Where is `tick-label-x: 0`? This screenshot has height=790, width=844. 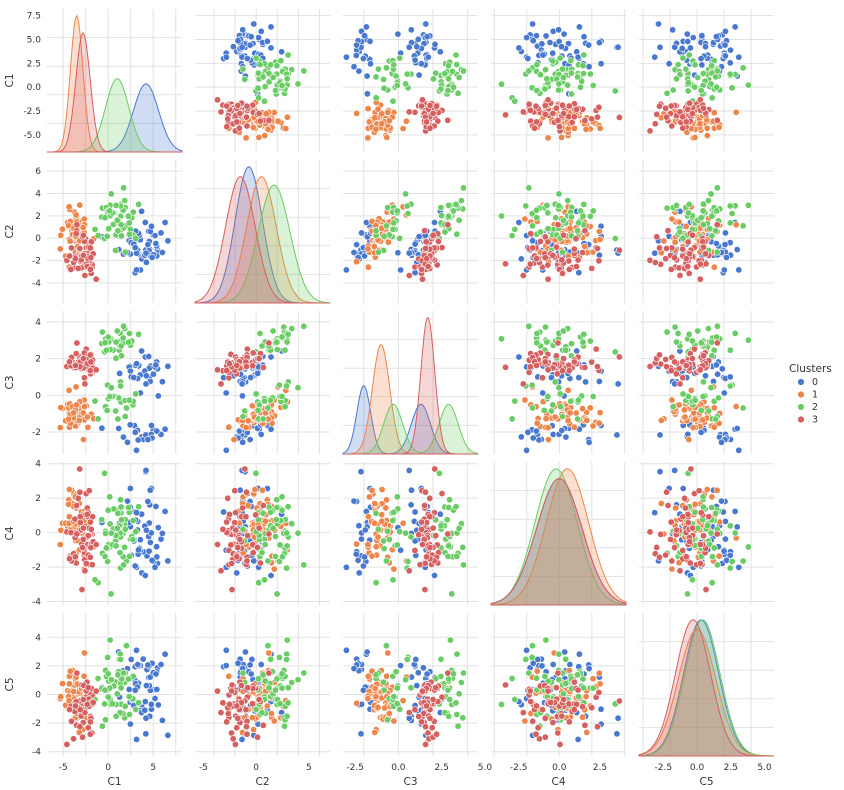 tick-label-x: 0 is located at coordinates (256, 768).